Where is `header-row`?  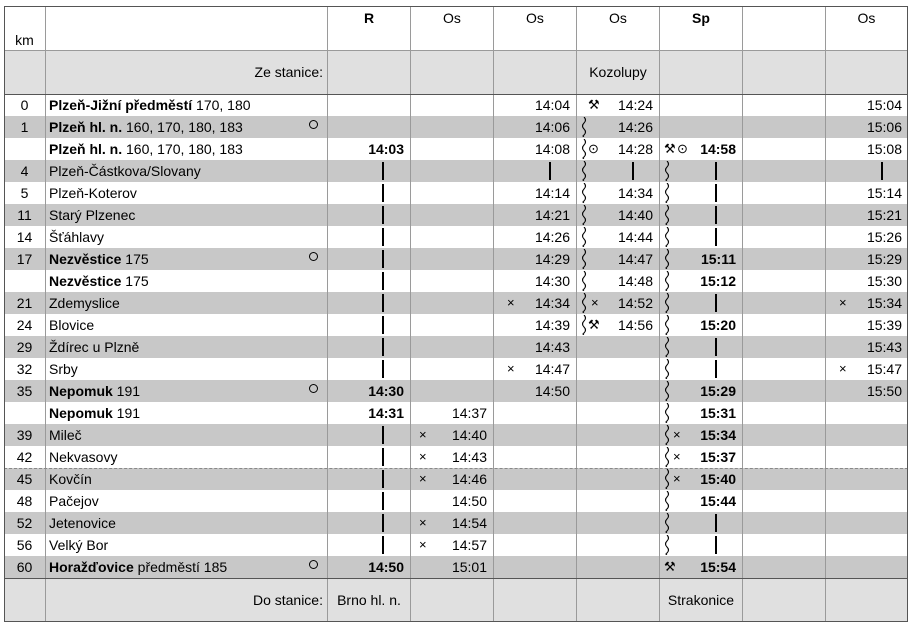 header-row is located at coordinates (456, 28).